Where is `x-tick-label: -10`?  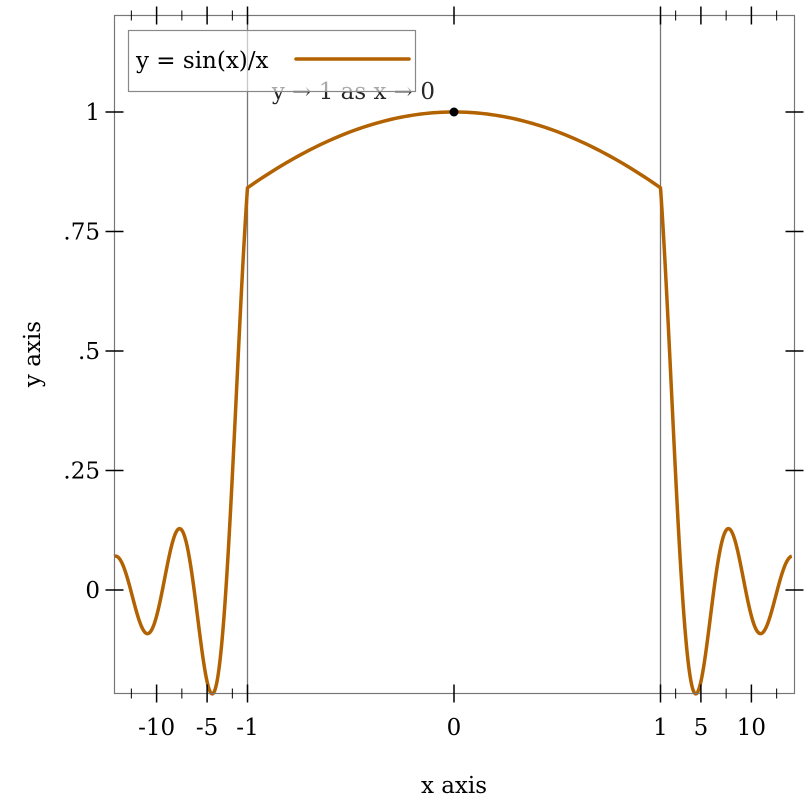
x-tick-label: -10 is located at coordinates (156, 728).